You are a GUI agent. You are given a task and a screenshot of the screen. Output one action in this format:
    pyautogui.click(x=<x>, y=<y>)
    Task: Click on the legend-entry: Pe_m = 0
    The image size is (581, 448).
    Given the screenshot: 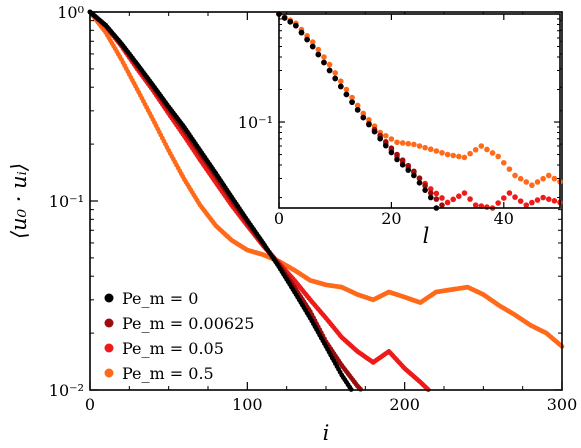 What is the action you would take?
    pyautogui.click(x=151, y=298)
    